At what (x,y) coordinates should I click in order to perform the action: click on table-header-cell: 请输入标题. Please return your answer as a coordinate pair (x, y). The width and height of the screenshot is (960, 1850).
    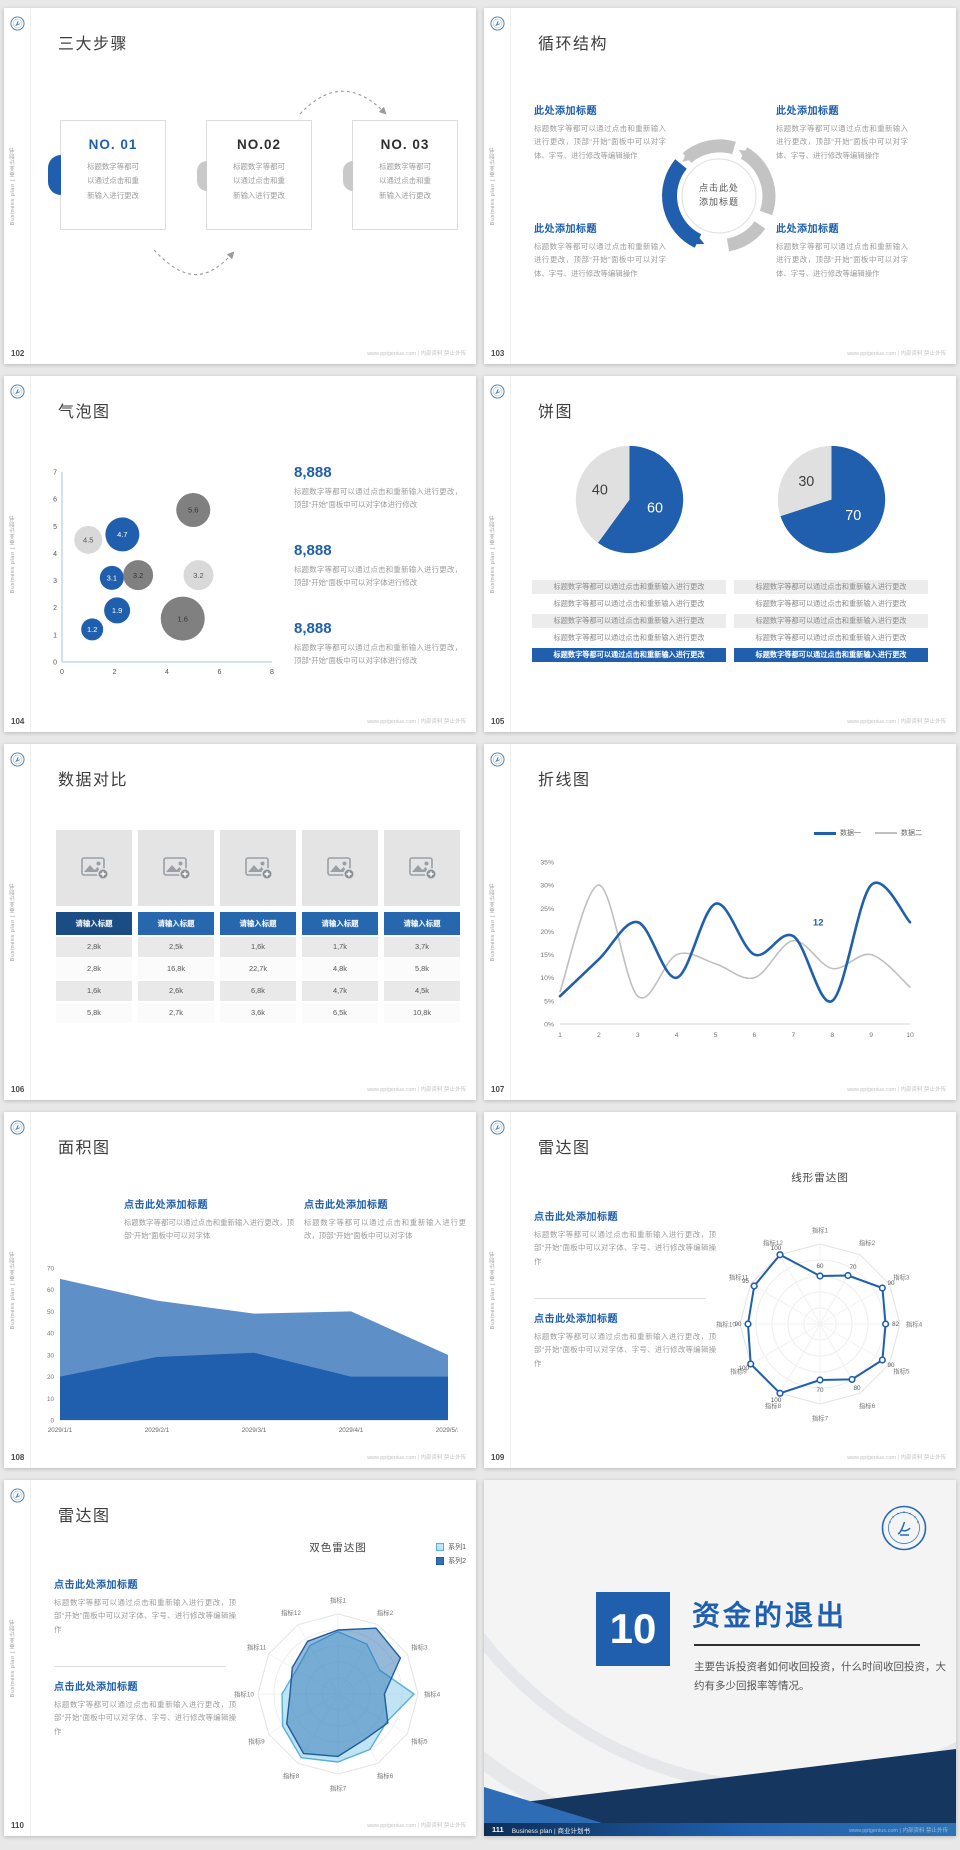
    Looking at the image, I should click on (94, 923).